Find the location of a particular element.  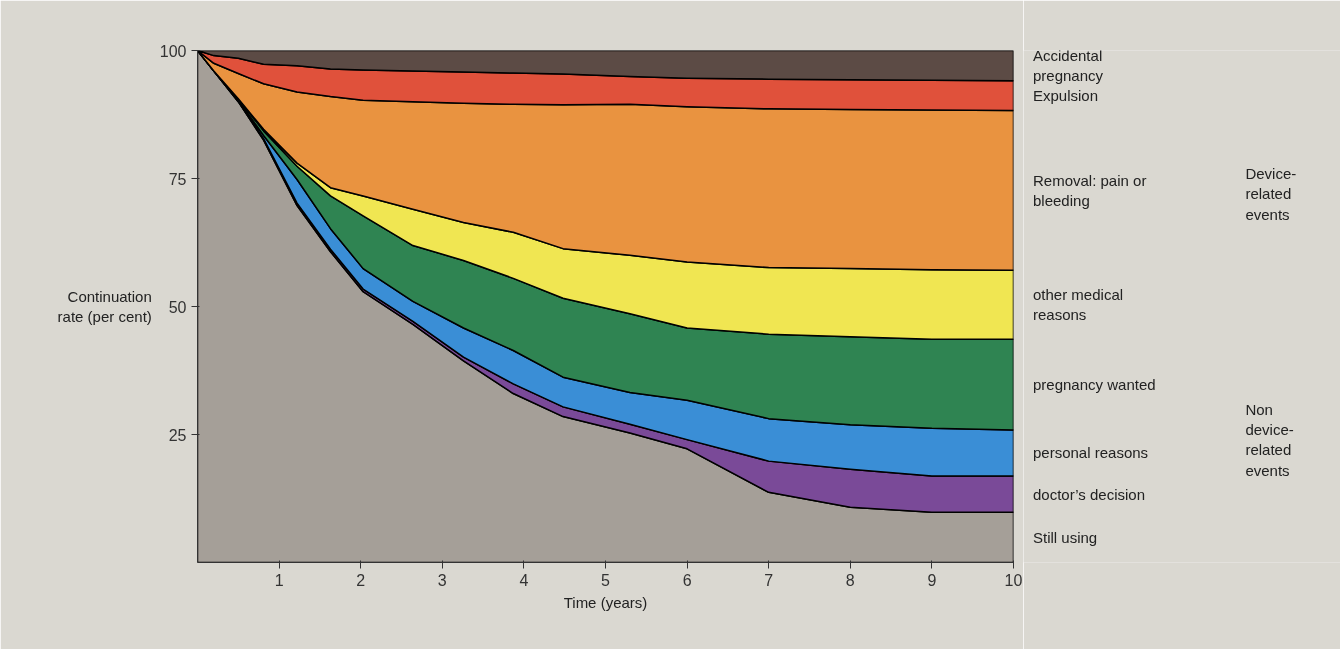

y-axis-title: Continuation rate (per cent) is located at coordinates (104, 306).